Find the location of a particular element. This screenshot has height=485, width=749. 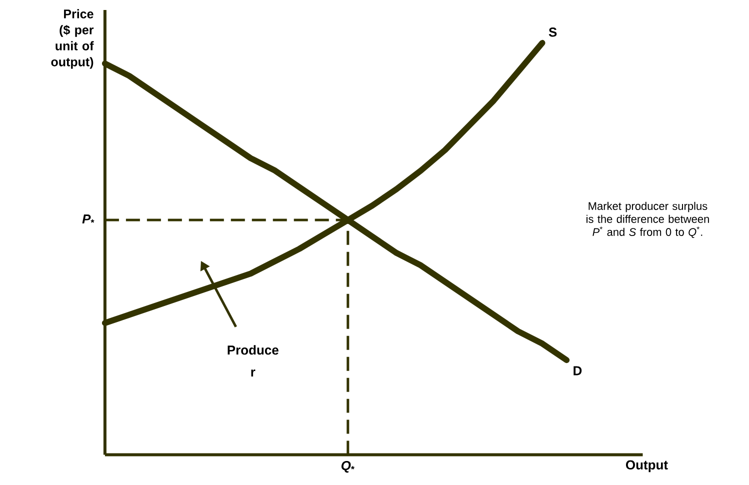

text: Market producer surplus is the difference between P$^{*}$ and S from 0 to Q$^{*}$. is located at coordinates (647, 220).